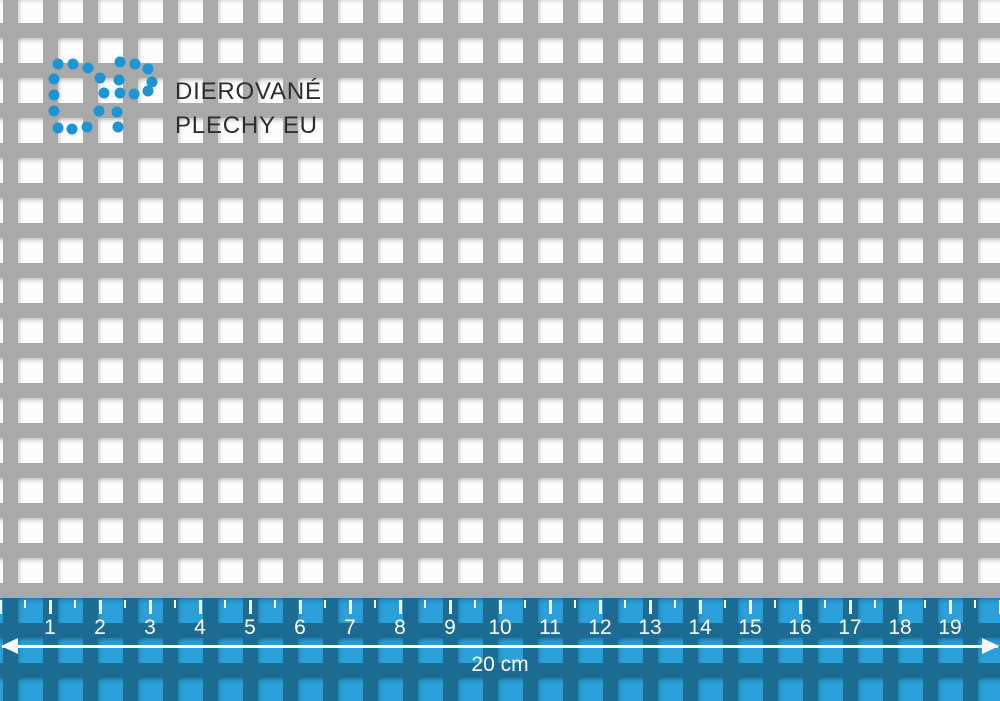  Describe the element at coordinates (300, 627) in the screenshot. I see `ruler-number: 6` at that location.